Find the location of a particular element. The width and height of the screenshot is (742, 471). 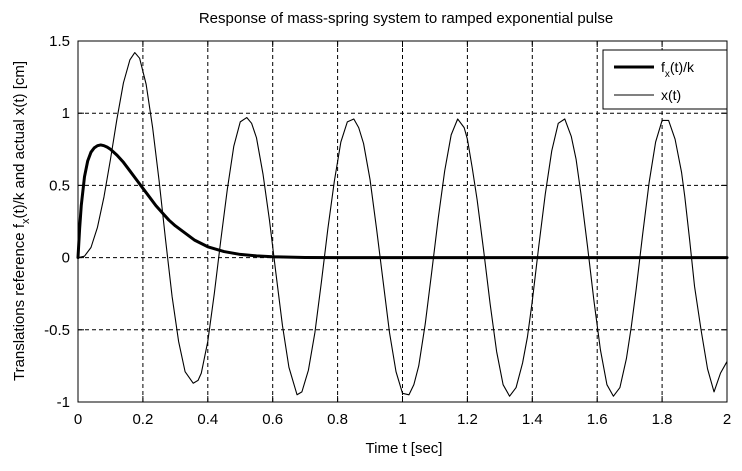

y-tick-label: 1.5 is located at coordinates (59, 41).